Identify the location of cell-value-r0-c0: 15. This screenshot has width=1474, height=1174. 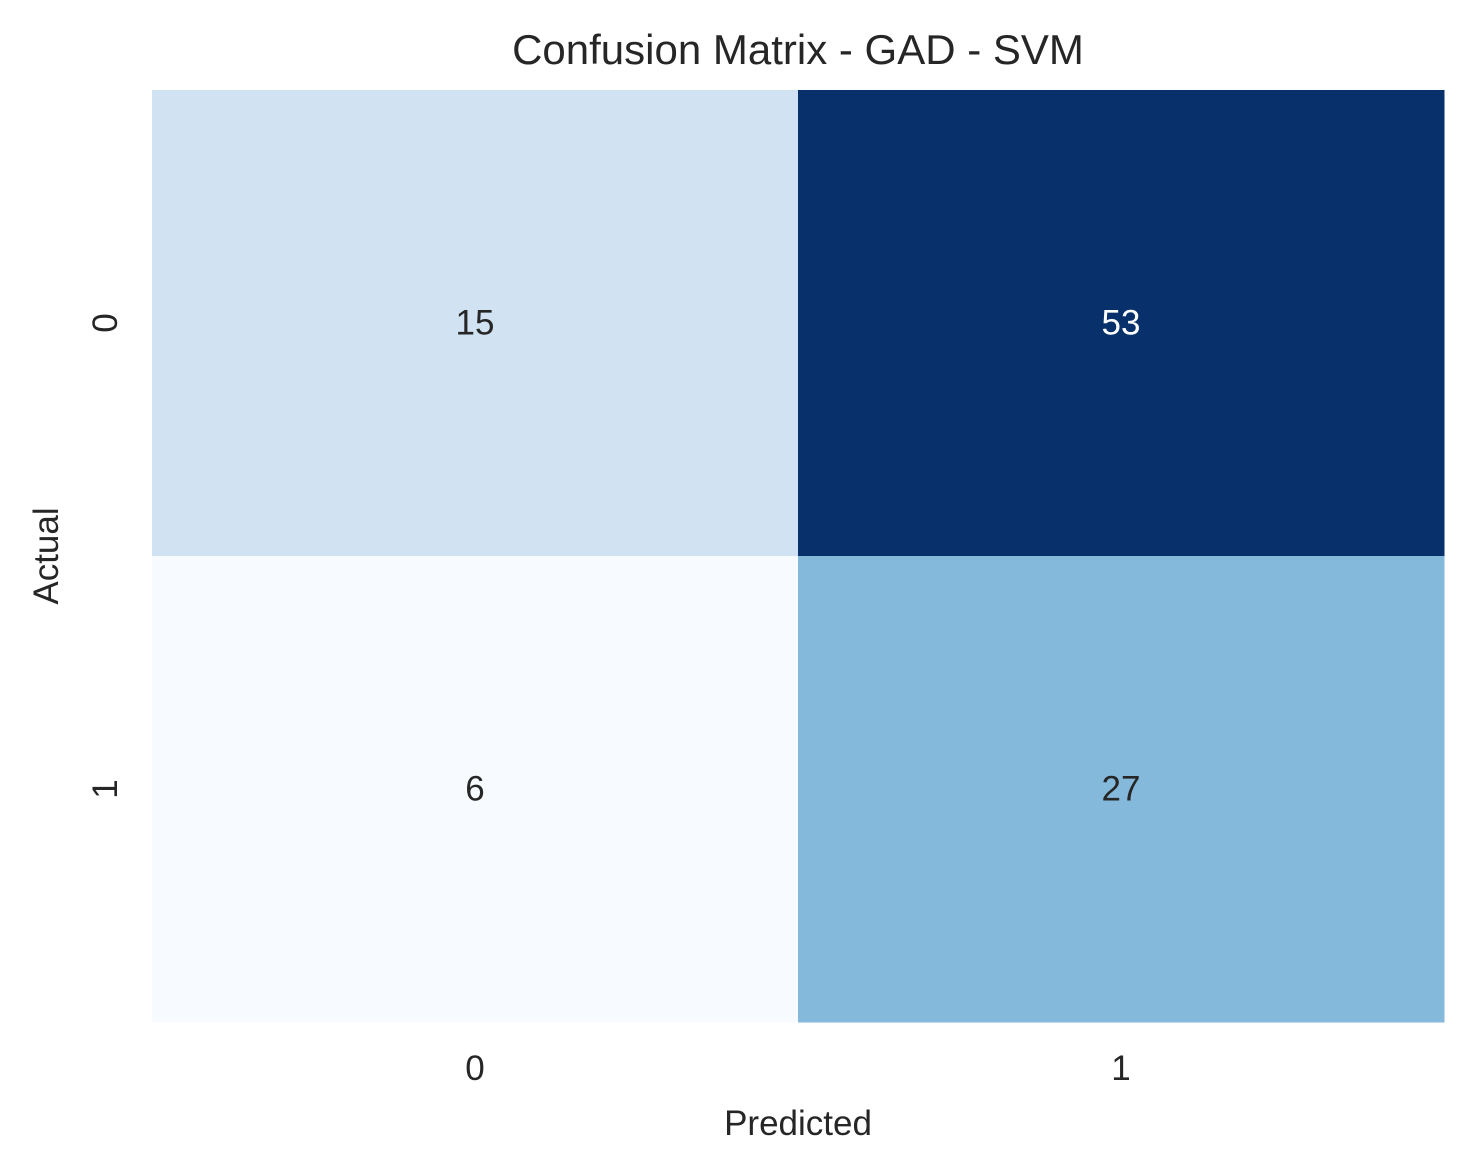
(475, 323).